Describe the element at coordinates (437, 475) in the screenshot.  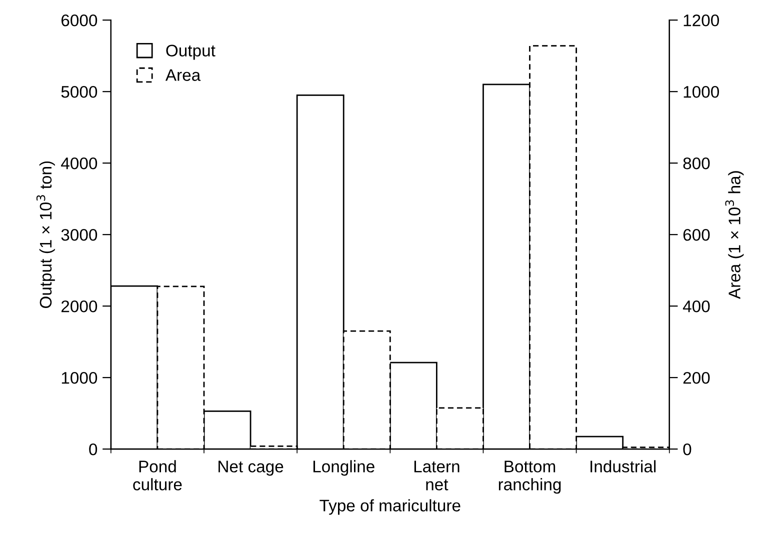
I see `x-tick-label: Latern net` at that location.